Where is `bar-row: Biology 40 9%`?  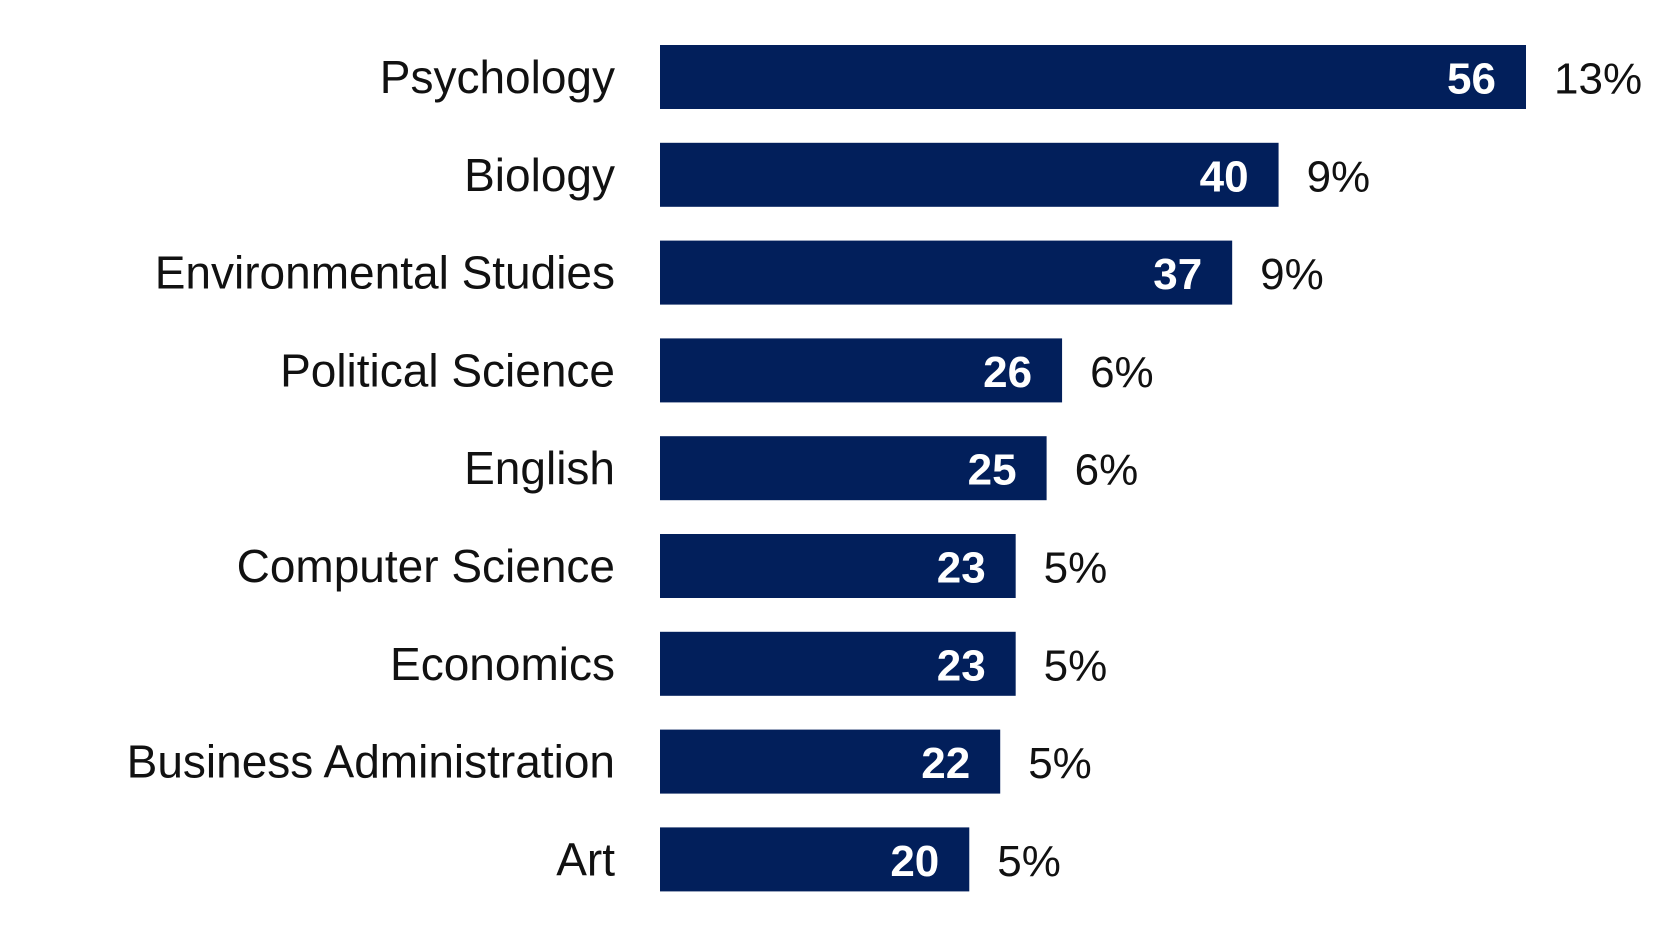 bar-row: Biology 40 9% is located at coordinates (917, 174).